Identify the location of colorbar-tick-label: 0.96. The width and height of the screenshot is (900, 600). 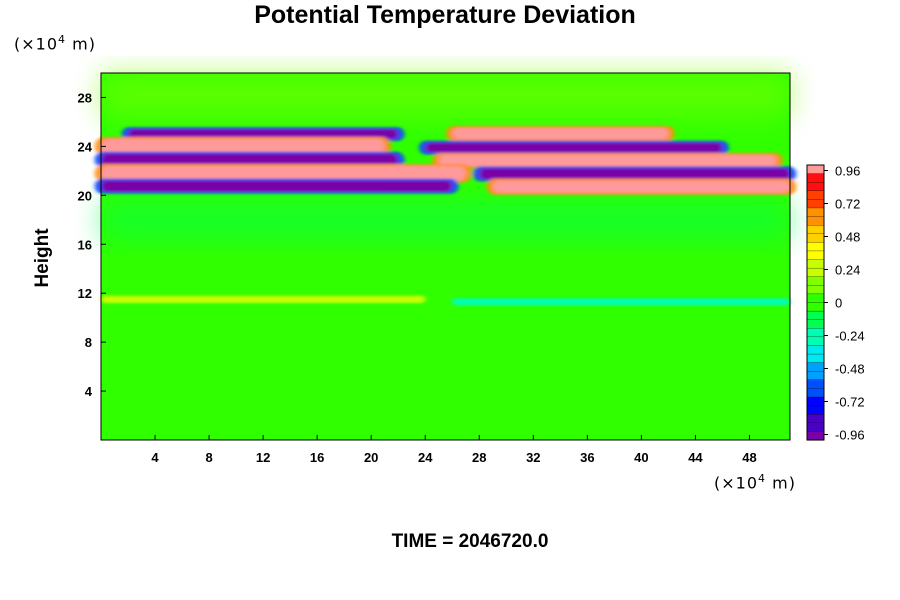
(847, 171).